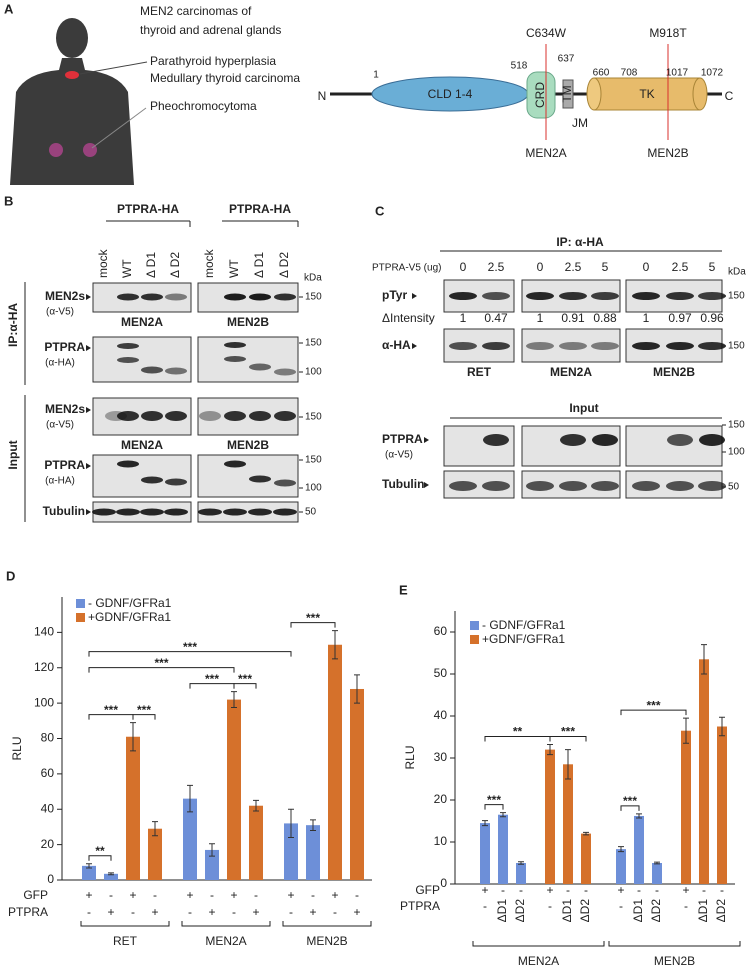  What do you see at coordinates (568, 94) in the screenshot?
I see `domain-tm` at bounding box center [568, 94].